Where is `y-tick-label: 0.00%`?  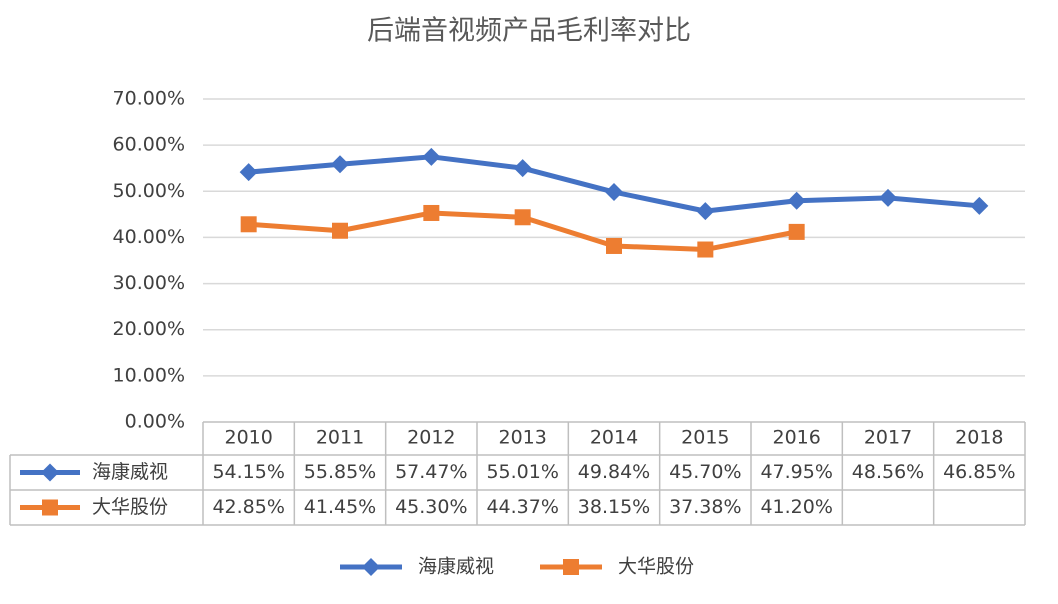 y-tick-label: 0.00% is located at coordinates (155, 422).